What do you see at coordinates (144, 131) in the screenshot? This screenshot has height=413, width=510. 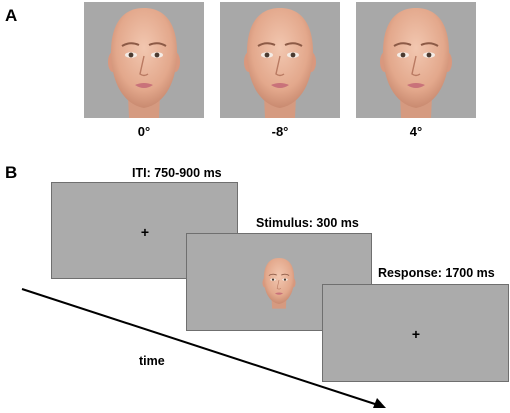 I see `angle-caption-0: 0°` at bounding box center [144, 131].